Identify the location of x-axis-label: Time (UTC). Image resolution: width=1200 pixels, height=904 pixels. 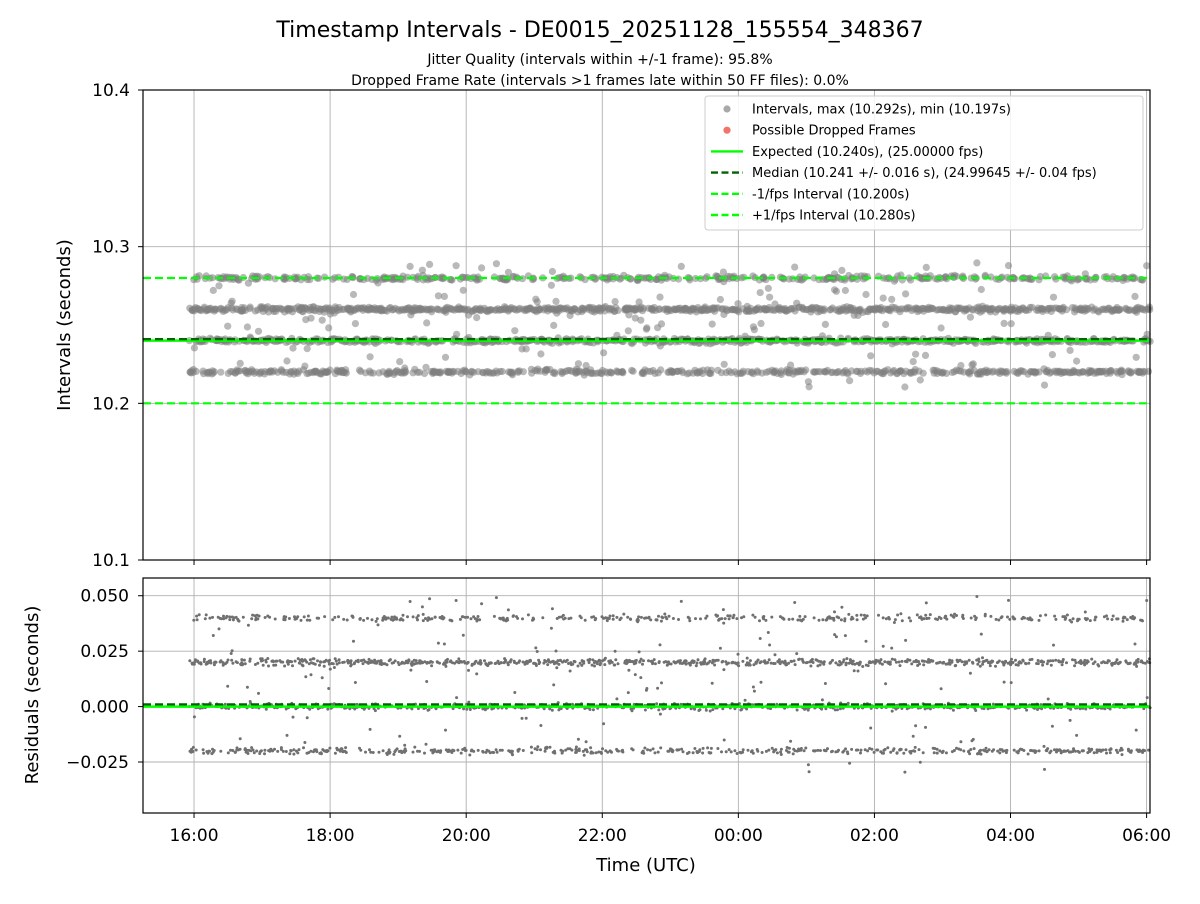
(645, 865).